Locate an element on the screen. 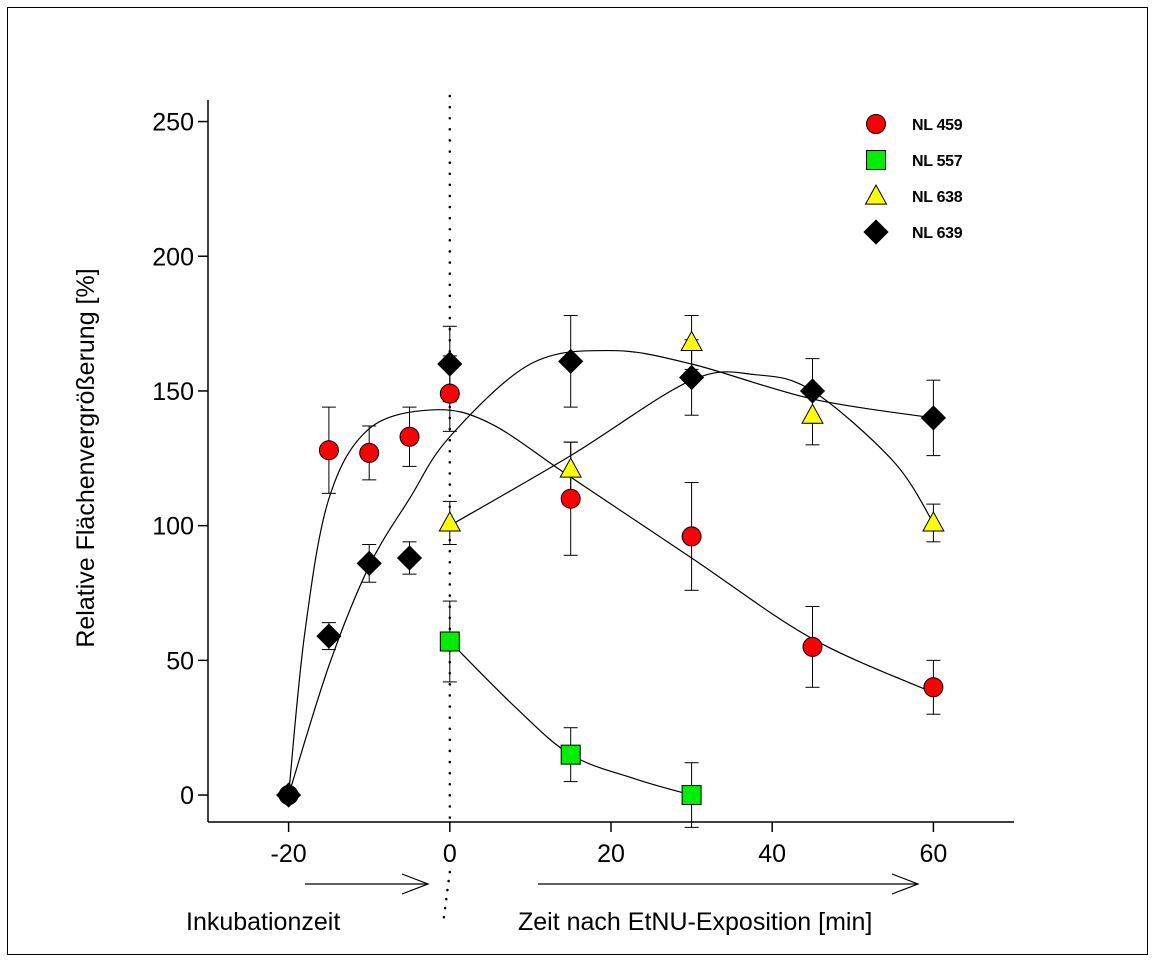 The image size is (1156, 962). y-tick-label: 200 is located at coordinates (173, 257).